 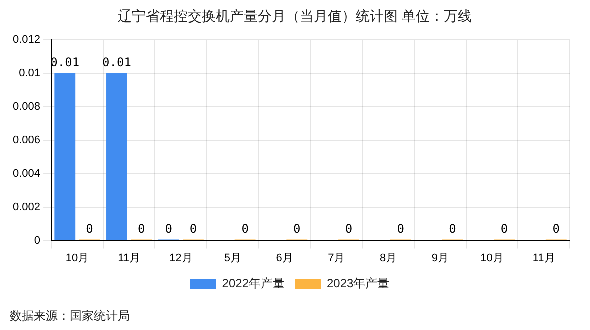 What do you see at coordinates (285, 258) in the screenshot?
I see `x-tick-label: 6月` at bounding box center [285, 258].